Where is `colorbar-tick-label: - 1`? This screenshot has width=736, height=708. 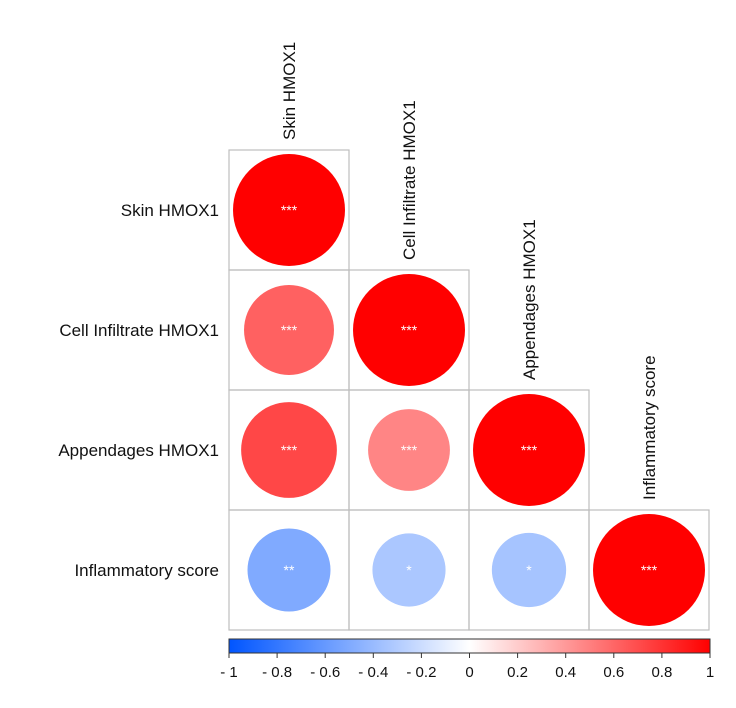
colorbar-tick-label: - 1 is located at coordinates (229, 672).